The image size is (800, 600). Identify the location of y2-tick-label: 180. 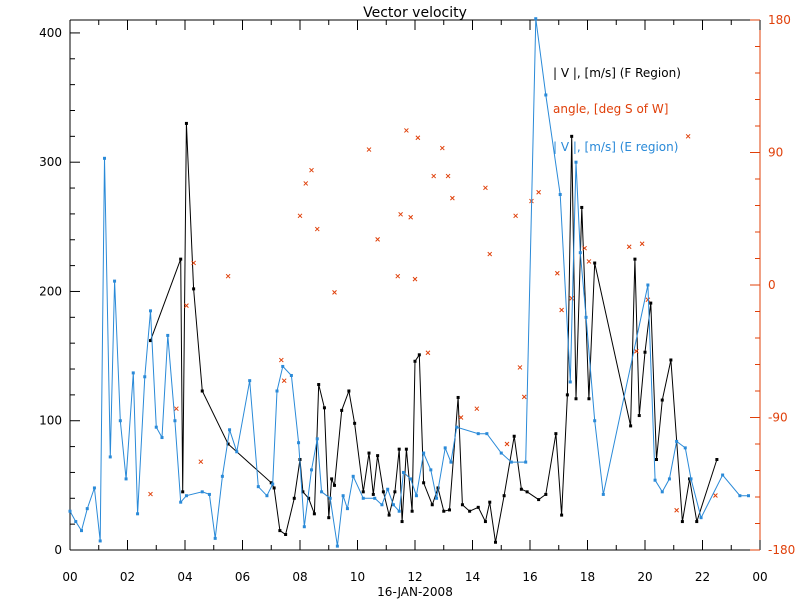
(779, 20).